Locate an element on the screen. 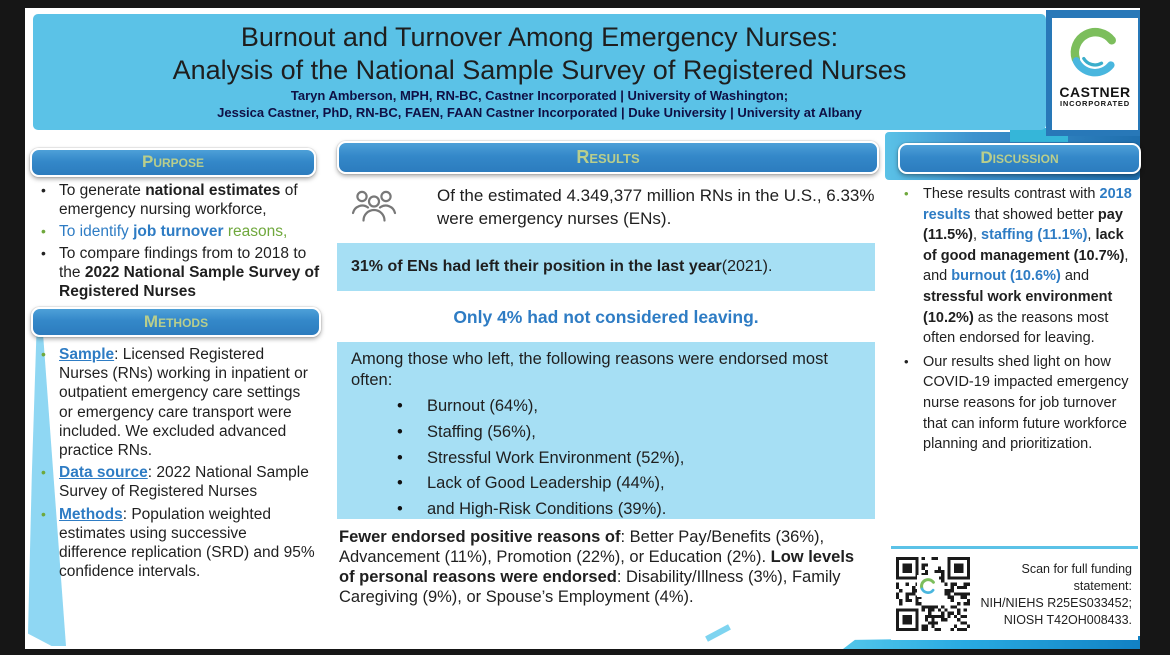 The image size is (1170, 655). people-group-icon is located at coordinates (374, 209).